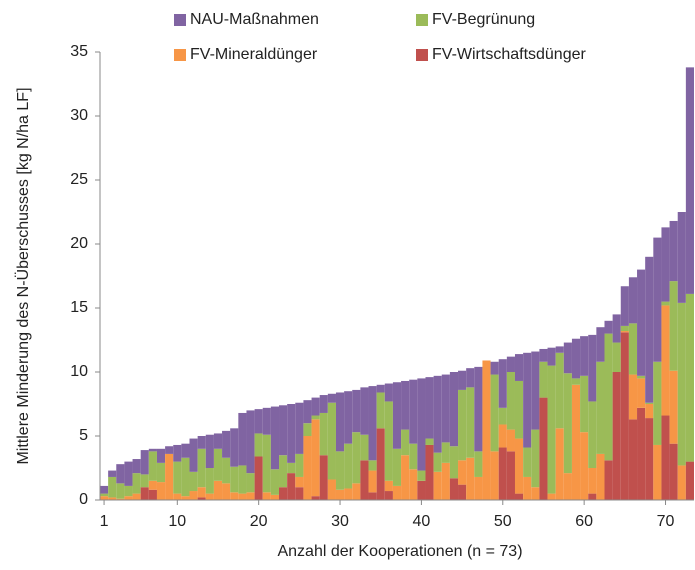  What do you see at coordinates (83, 435) in the screenshot?
I see `y-tick-label: 5` at bounding box center [83, 435].